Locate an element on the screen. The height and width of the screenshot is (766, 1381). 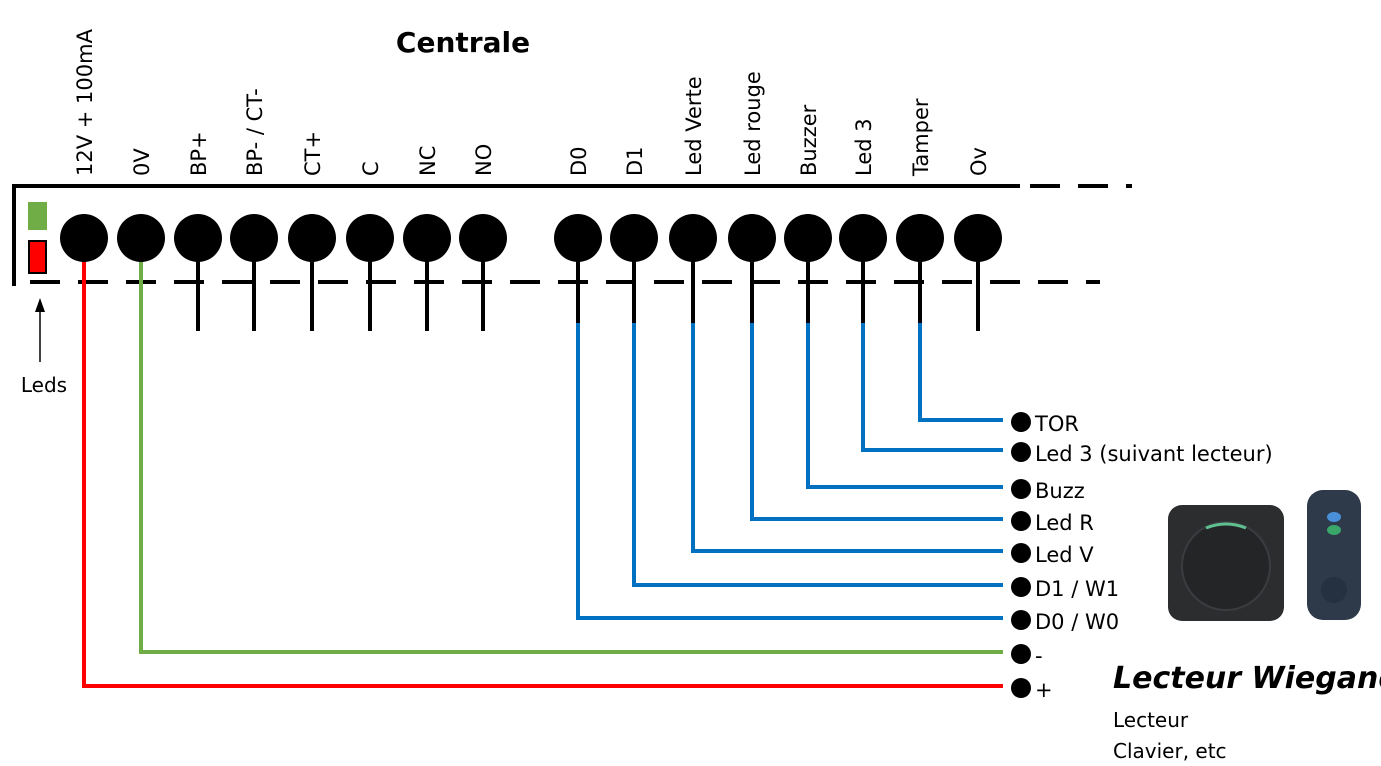
reader-pin-label: Led V is located at coordinates (1064, 555).